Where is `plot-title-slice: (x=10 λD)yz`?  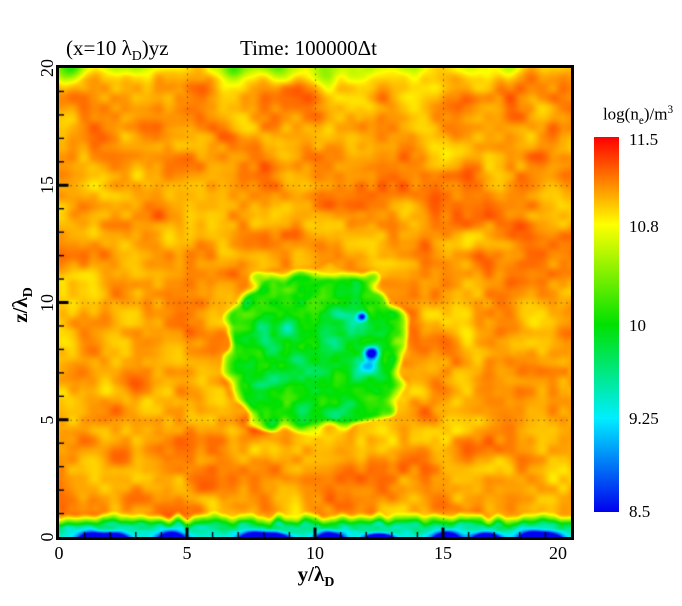
plot-title-slice: (x=10 λD)yz is located at coordinates (117, 50).